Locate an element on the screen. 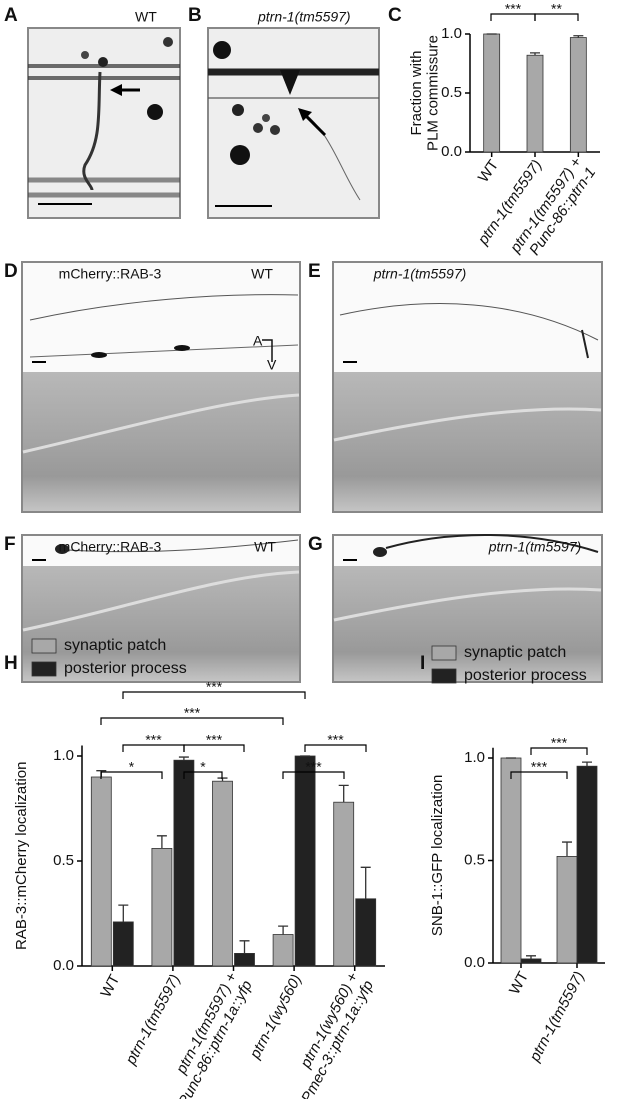 The image size is (617, 1099). y-axis-label: SNB-1::GFP localization is located at coordinates (437, 855).